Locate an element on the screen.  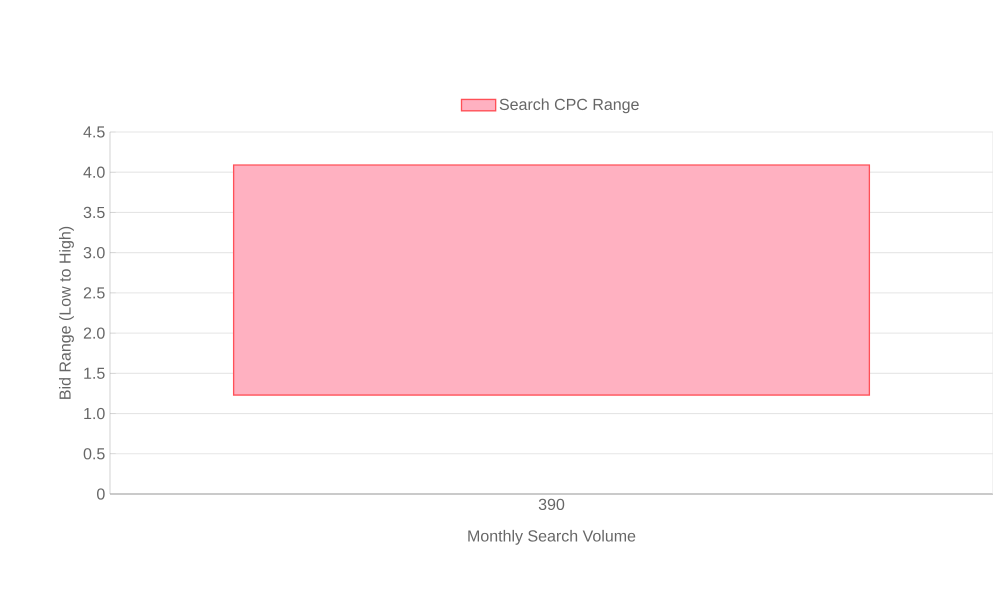
y-tick-label: 2.0 is located at coordinates (94, 333).